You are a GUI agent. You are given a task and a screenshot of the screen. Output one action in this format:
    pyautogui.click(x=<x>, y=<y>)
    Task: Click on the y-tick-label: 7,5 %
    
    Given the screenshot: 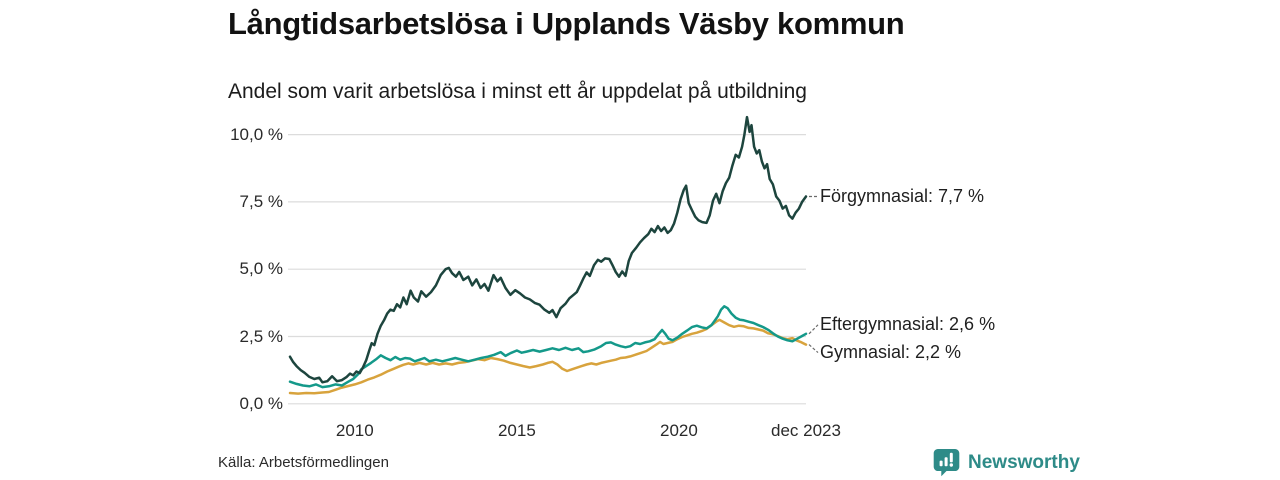 What is the action you would take?
    pyautogui.click(x=261, y=201)
    